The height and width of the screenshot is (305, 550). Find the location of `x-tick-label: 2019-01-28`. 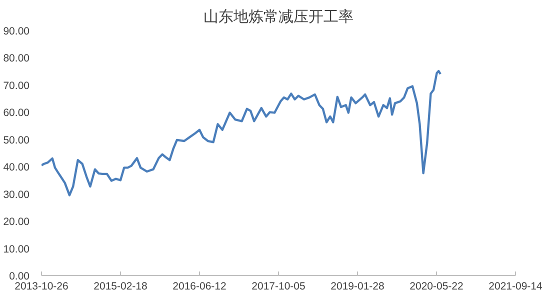

x-tick-label: 2019-01-28 is located at coordinates (357, 286).